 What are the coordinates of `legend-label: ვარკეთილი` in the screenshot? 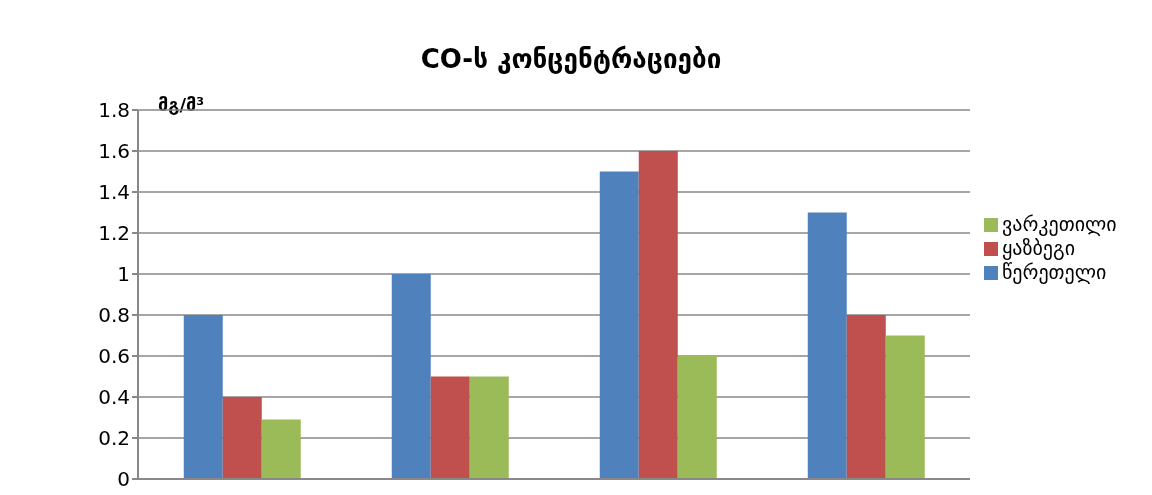 It's located at (1059, 223).